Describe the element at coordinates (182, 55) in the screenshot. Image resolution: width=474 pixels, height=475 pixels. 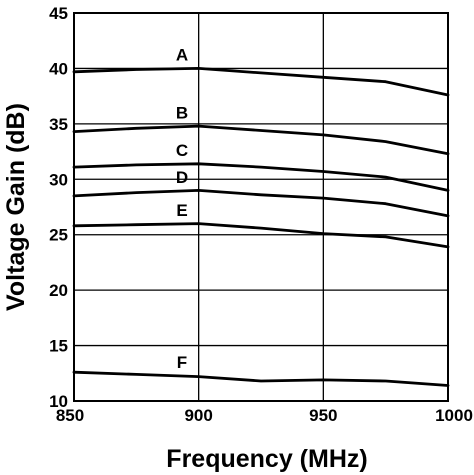
I see `series-label-a: A` at that location.